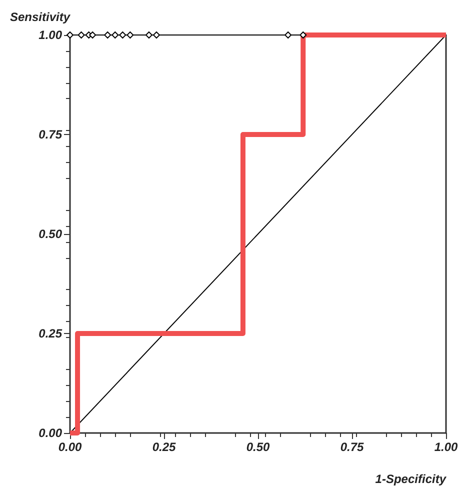 The height and width of the screenshot is (491, 474). I want to click on x-tick-label: 1.00, so click(446, 447).